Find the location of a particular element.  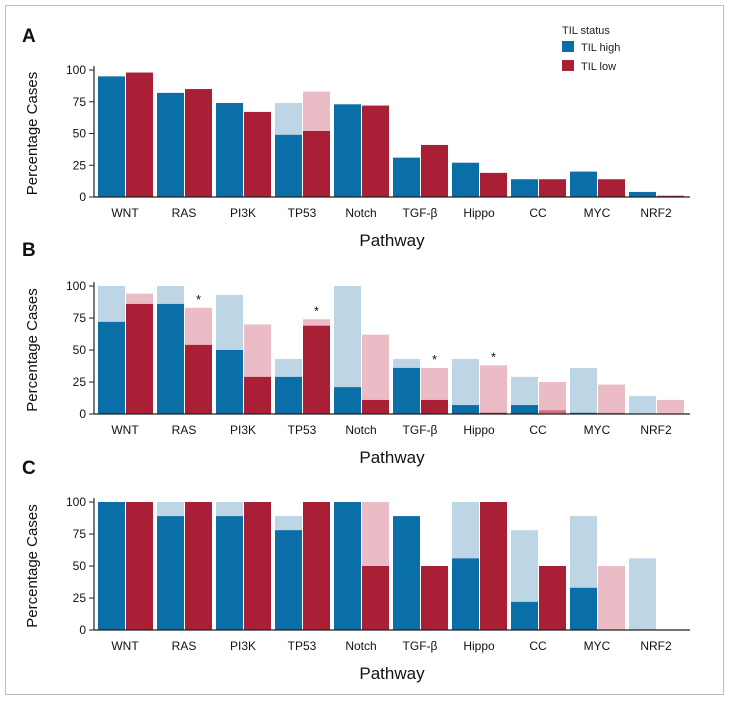

x-tick-label: TP53 is located at coordinates (302, 646).